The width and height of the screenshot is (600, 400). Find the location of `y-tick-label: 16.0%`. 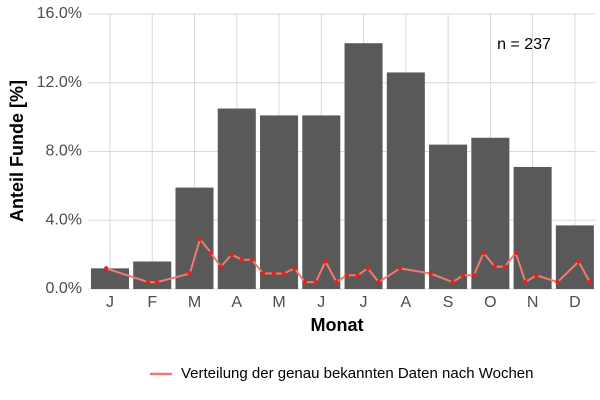

y-tick-label: 16.0% is located at coordinates (59, 13).